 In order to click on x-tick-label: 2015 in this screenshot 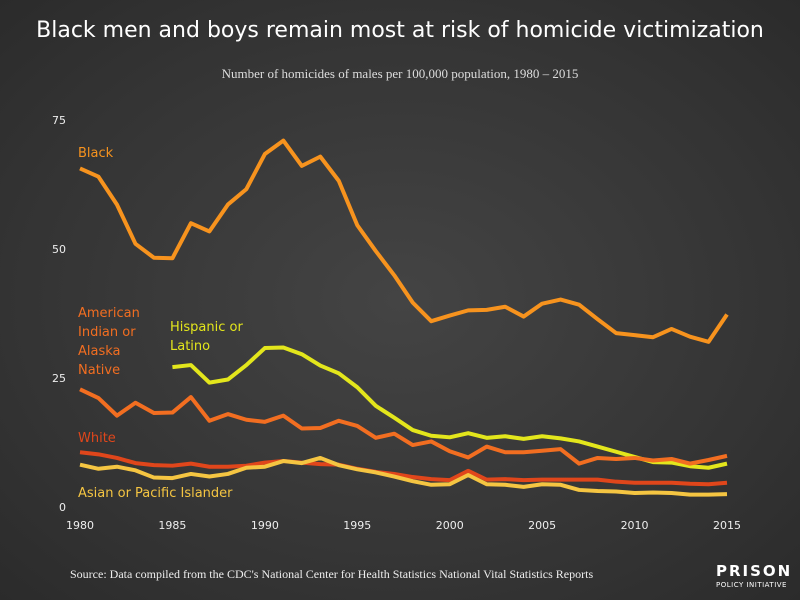, I will do `click(727, 525)`.